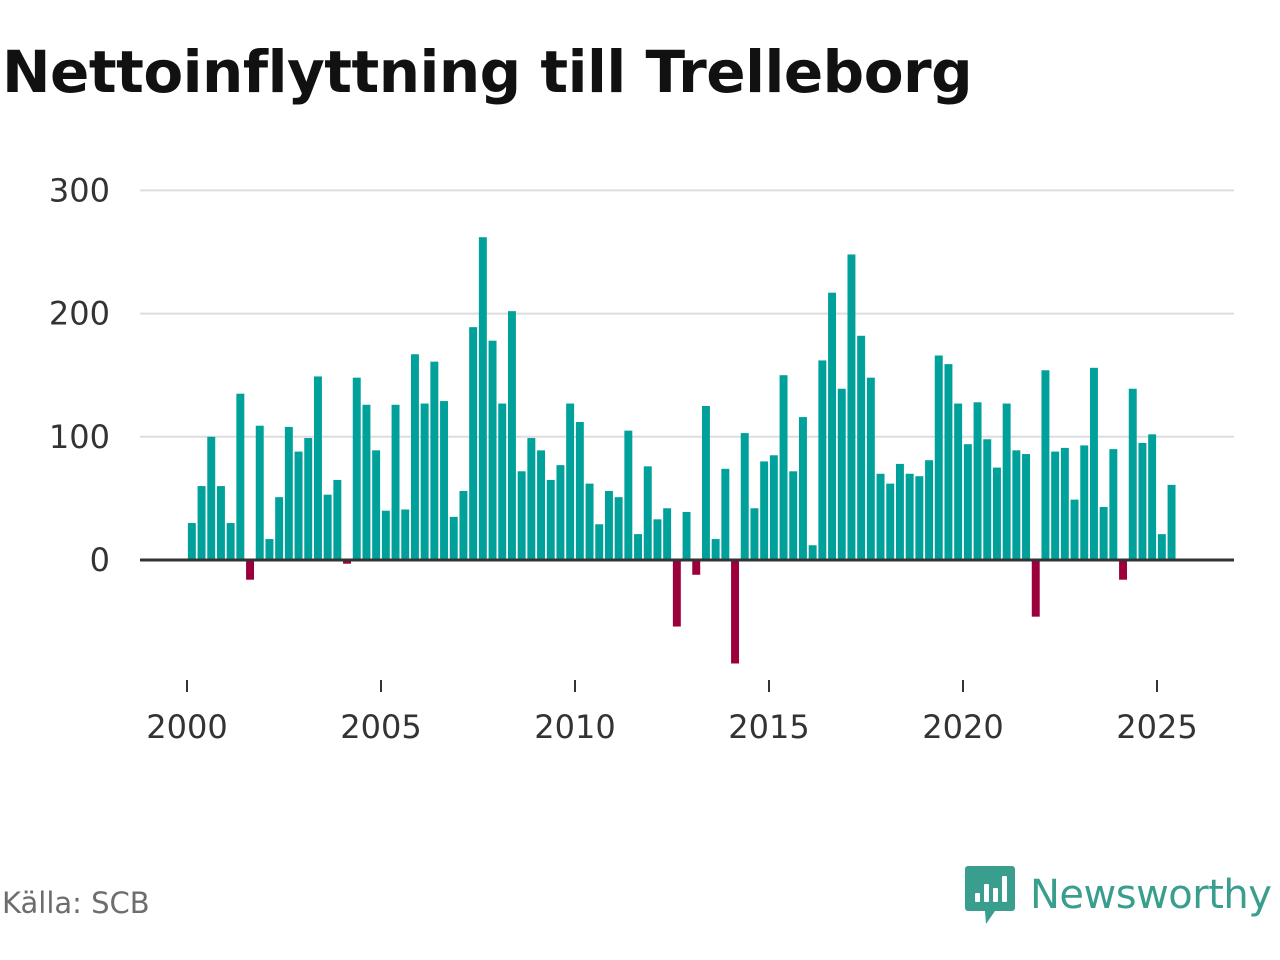  Describe the element at coordinates (76, 903) in the screenshot. I see `source-note: Källa: SCB` at that location.